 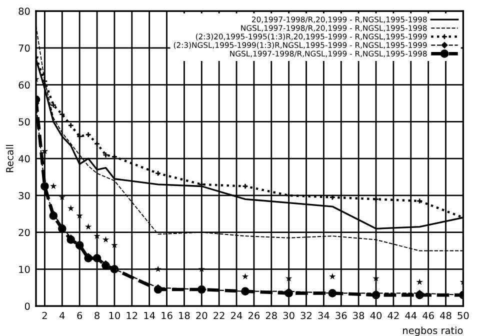 What do you see at coordinates (446, 316) in the screenshot?
I see `x-tick-label: 48` at bounding box center [446, 316].